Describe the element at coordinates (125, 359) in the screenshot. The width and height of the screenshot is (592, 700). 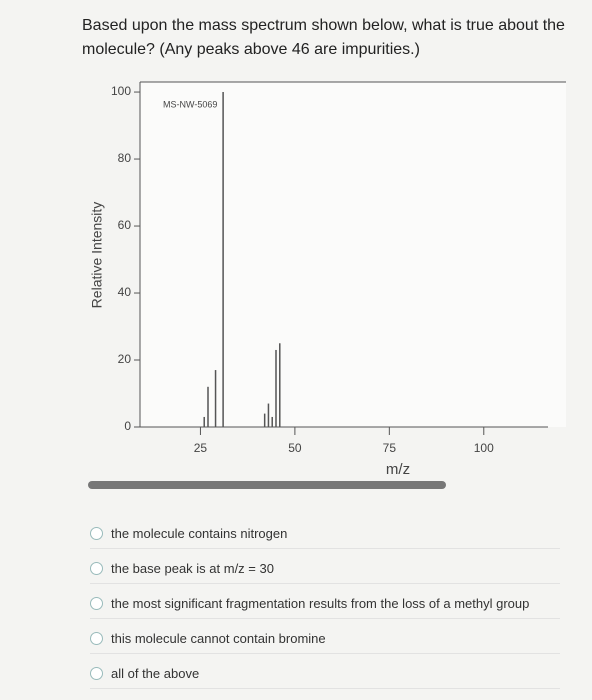
I see `y-tick-label: 20` at that location.